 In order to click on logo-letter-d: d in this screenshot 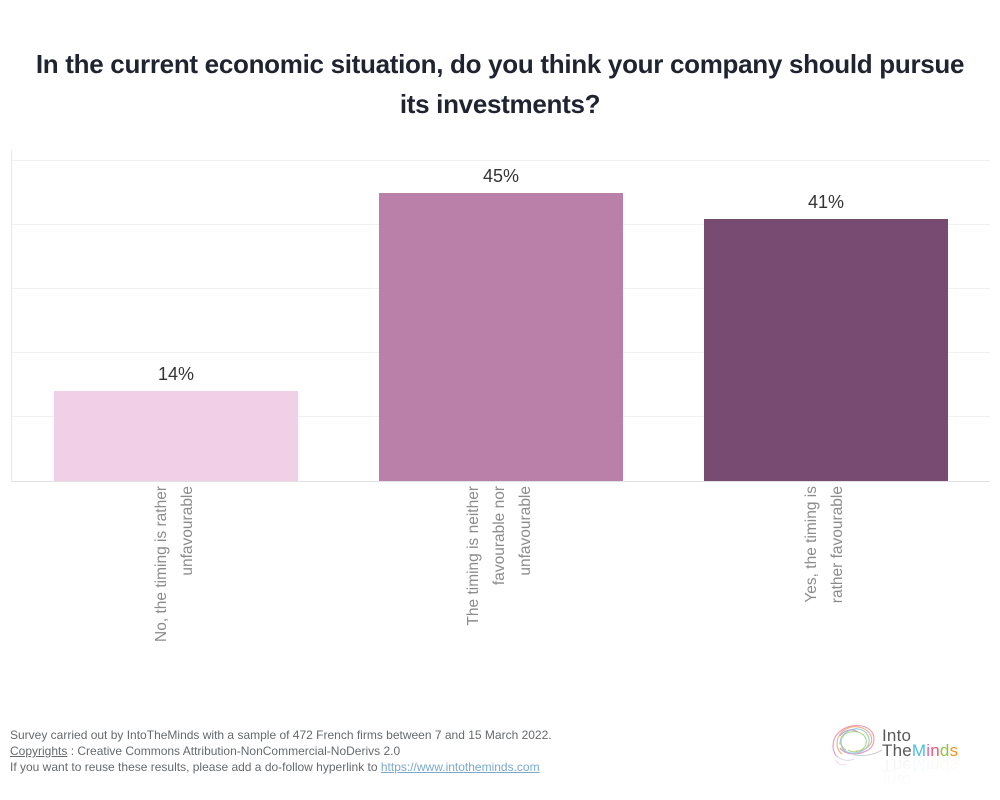, I will do `click(944, 750)`.